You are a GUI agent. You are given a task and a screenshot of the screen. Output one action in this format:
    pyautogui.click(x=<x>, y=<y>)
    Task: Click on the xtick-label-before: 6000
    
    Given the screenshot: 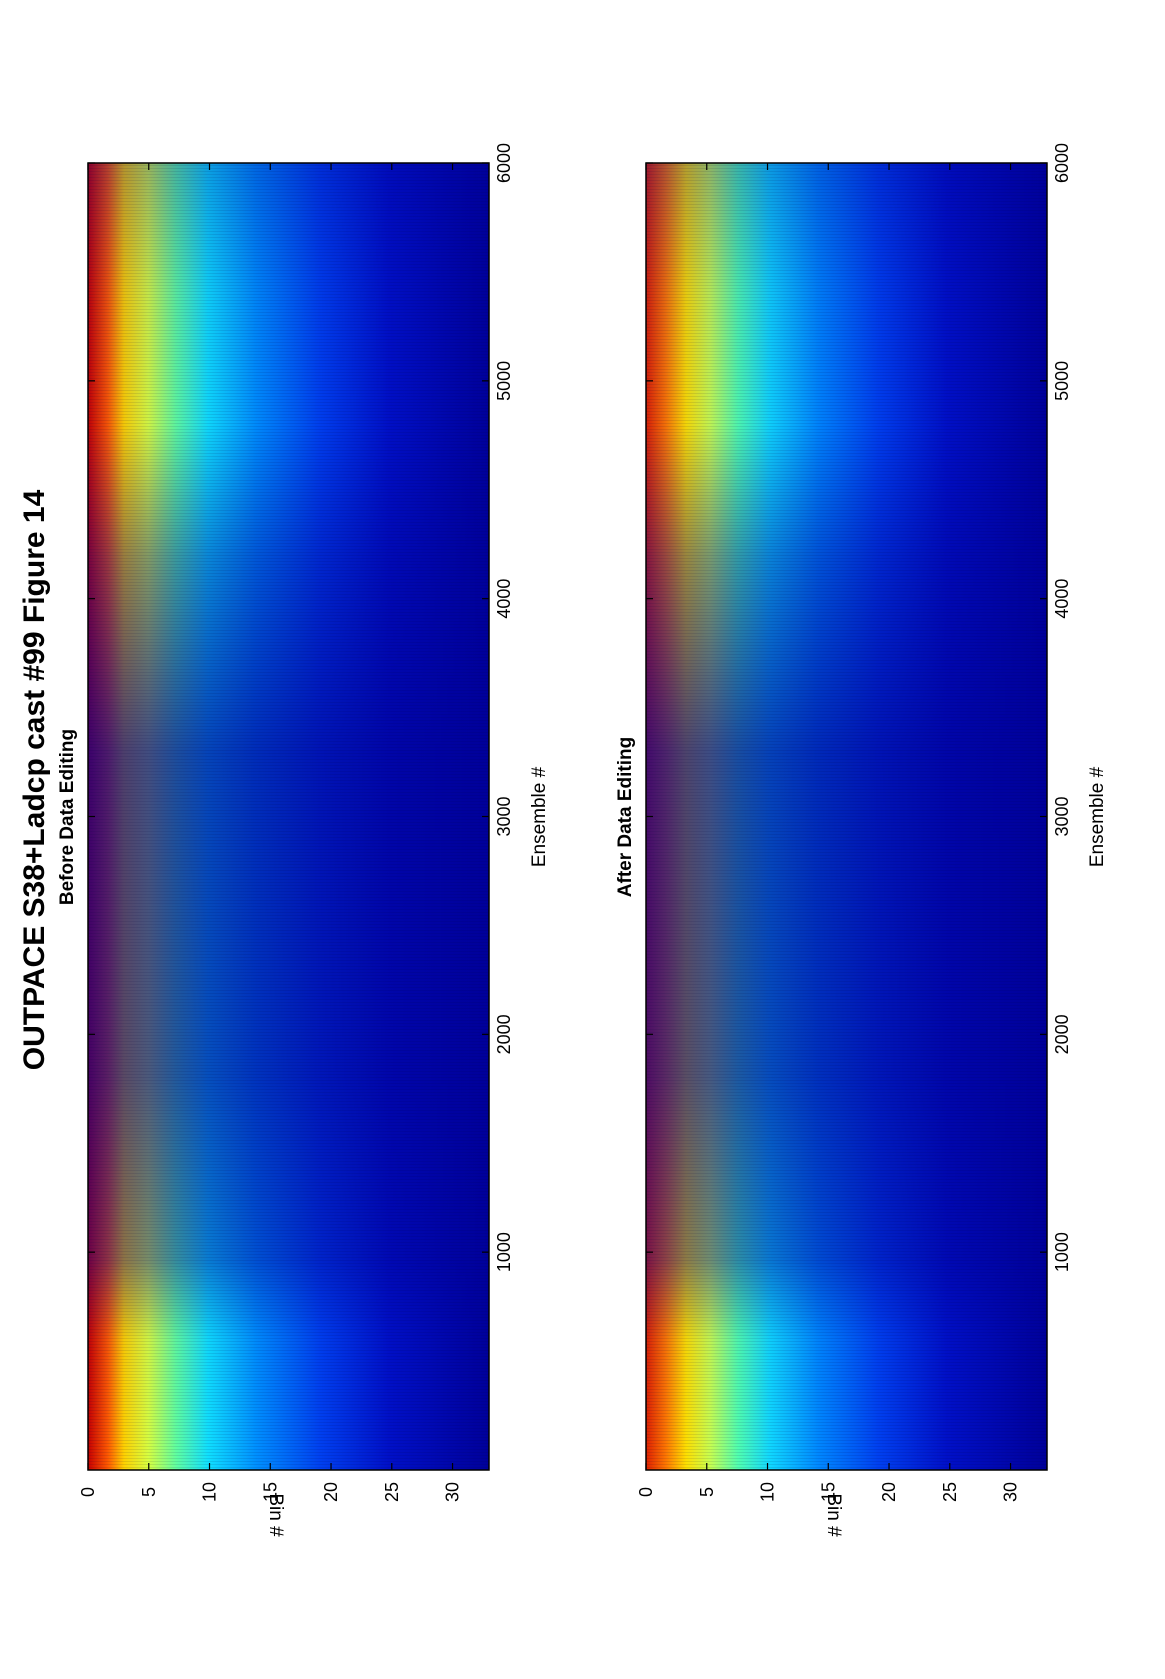 What is the action you would take?
    pyautogui.click(x=504, y=163)
    